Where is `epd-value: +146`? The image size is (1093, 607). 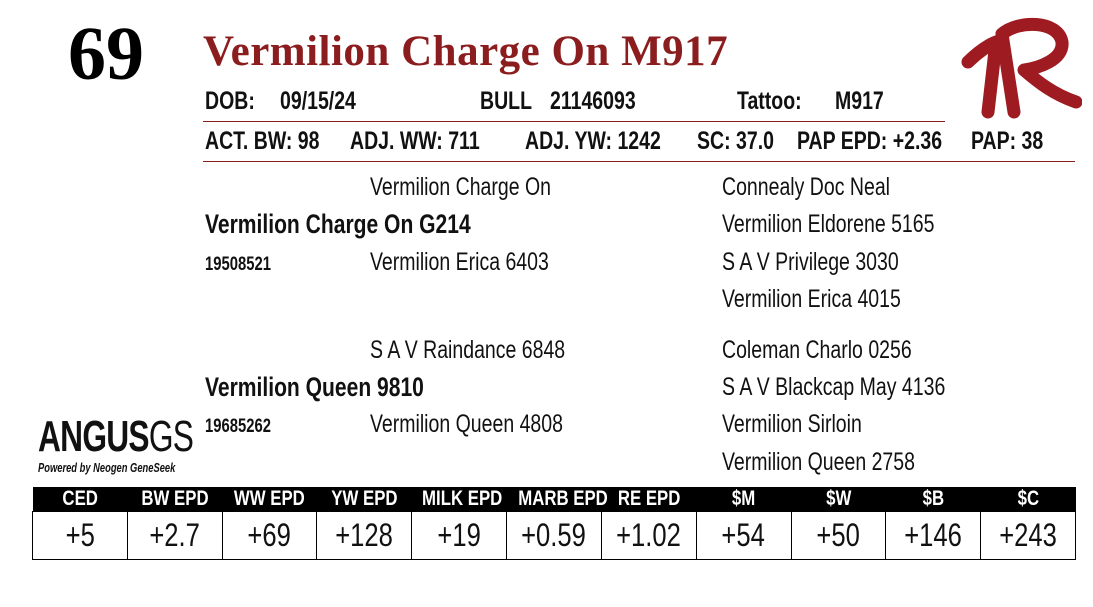 epd-value: +146 is located at coordinates (933, 535).